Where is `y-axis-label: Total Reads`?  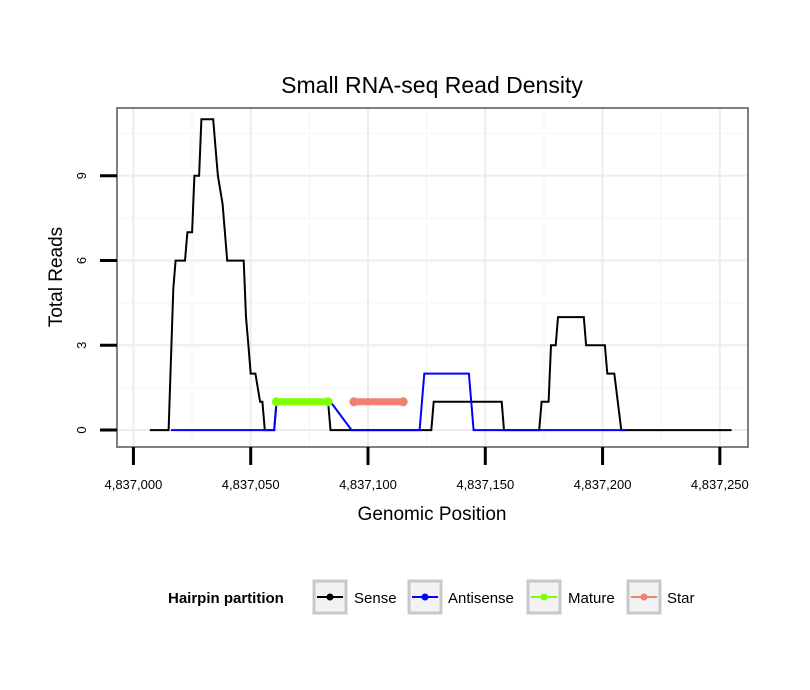 y-axis-label: Total Reads is located at coordinates (56, 277).